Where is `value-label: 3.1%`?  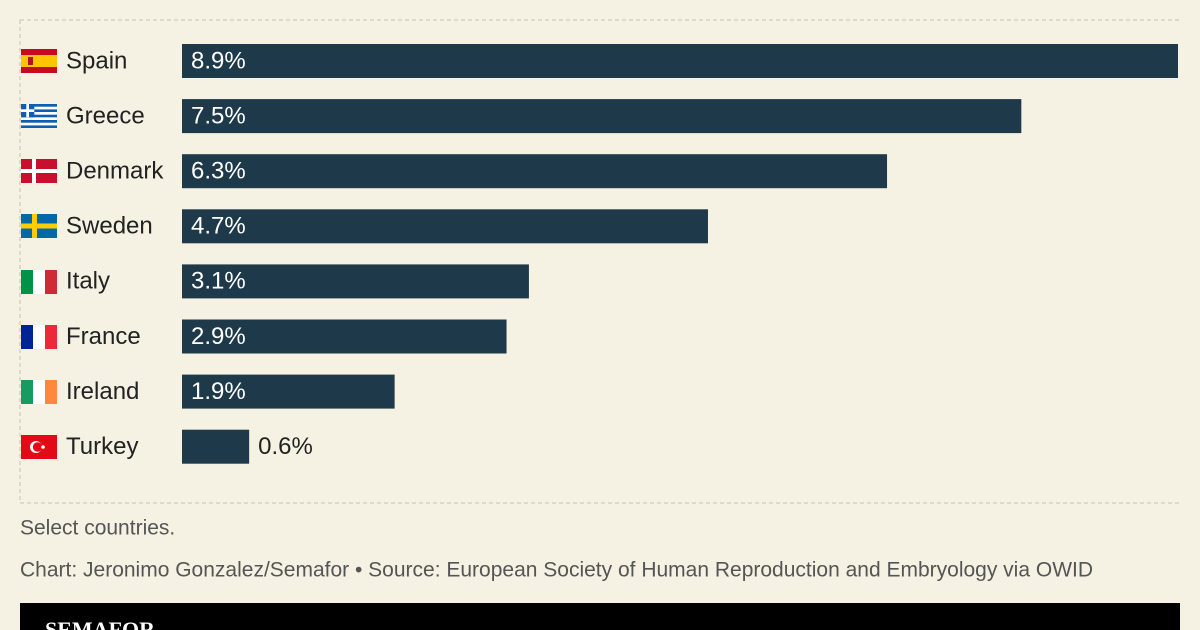 value-label: 3.1% is located at coordinates (218, 281).